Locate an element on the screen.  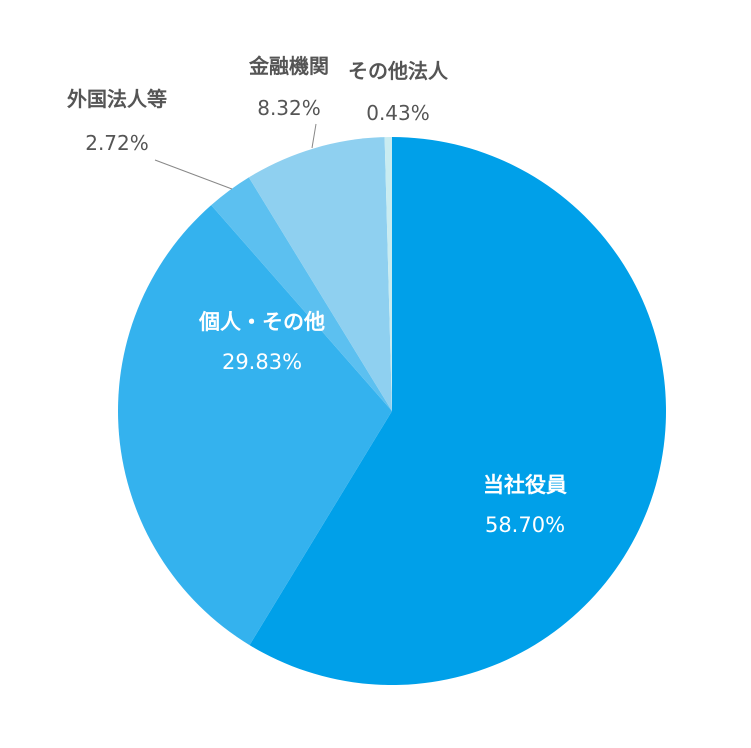
leader-lines is located at coordinates (235, 156).